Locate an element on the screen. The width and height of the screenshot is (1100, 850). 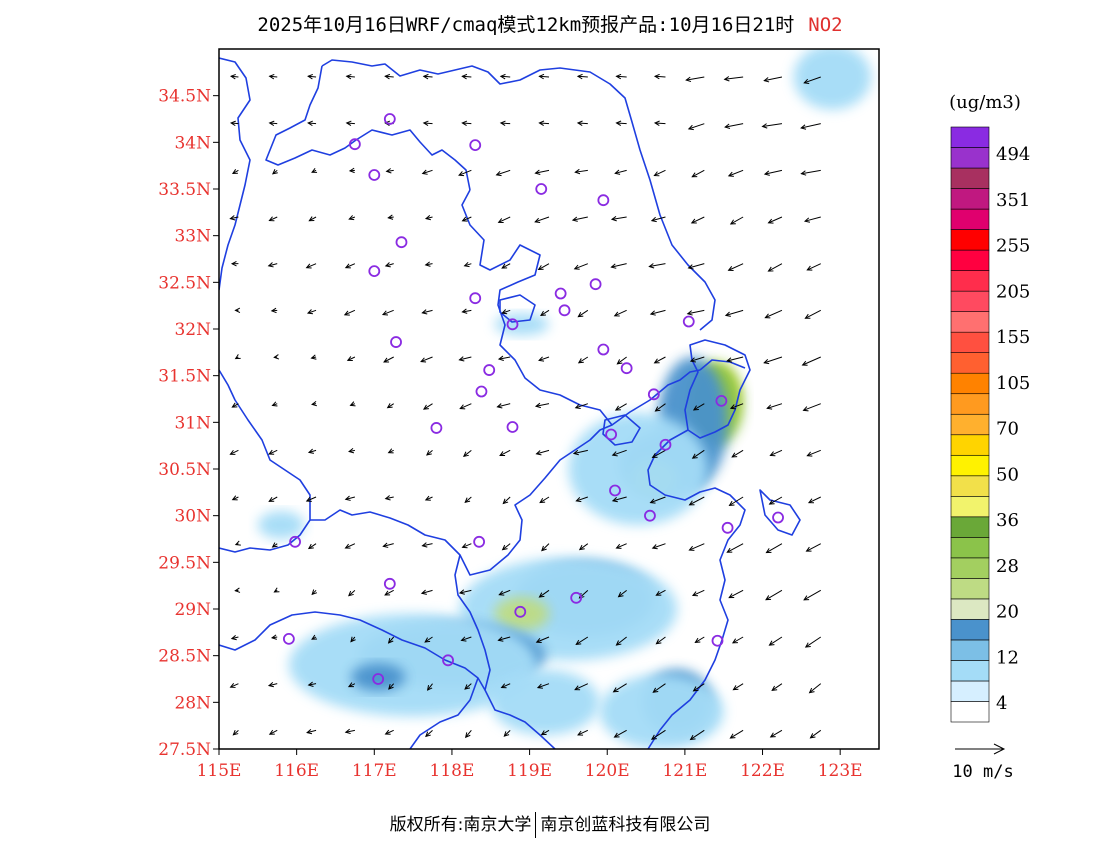
boundary-jiangsu-shandong is located at coordinates (518, 195).